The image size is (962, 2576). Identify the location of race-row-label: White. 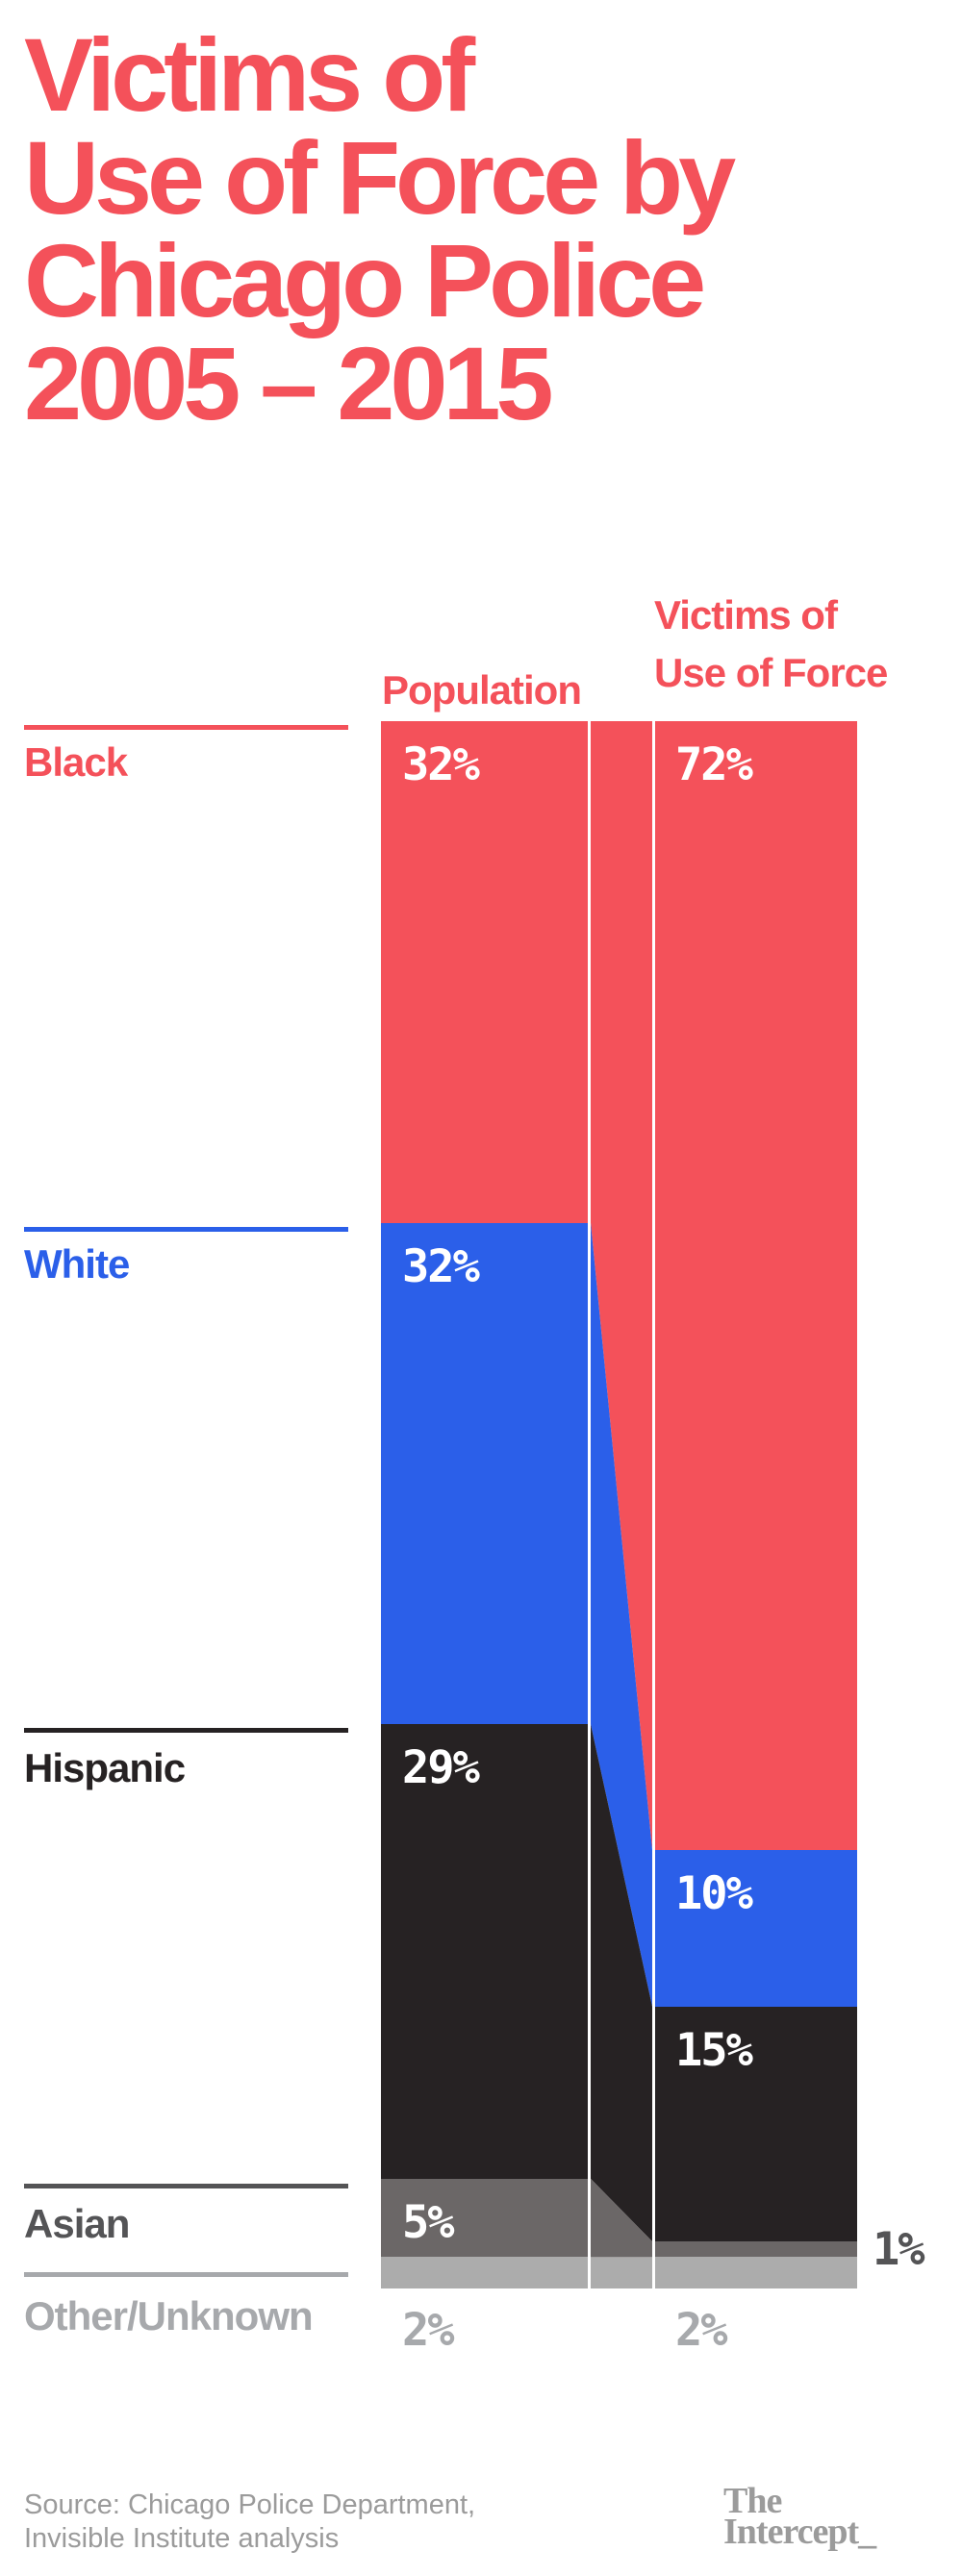
(77, 1264).